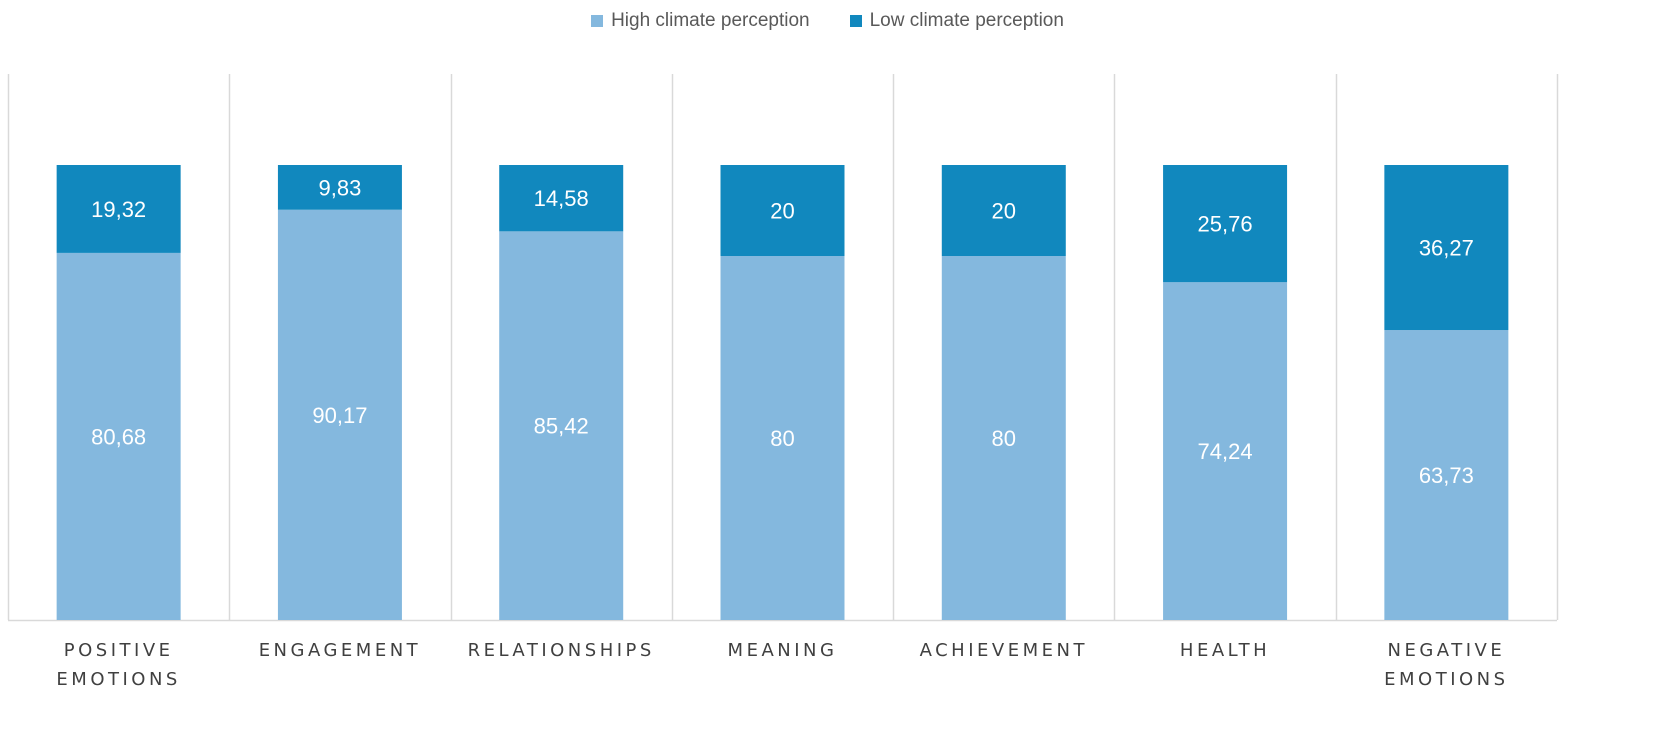  What do you see at coordinates (597, 21) in the screenshot?
I see `legend-swatch-high` at bounding box center [597, 21].